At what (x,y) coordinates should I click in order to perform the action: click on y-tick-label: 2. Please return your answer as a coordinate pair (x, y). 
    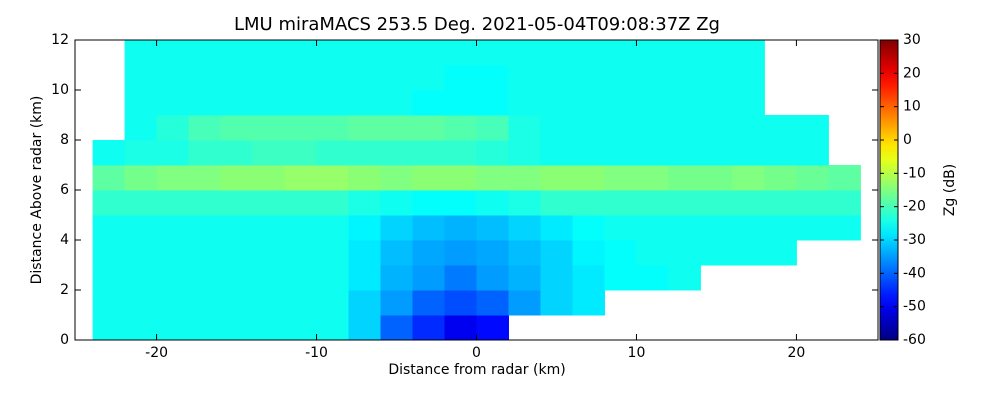
    Looking at the image, I should click on (64, 290).